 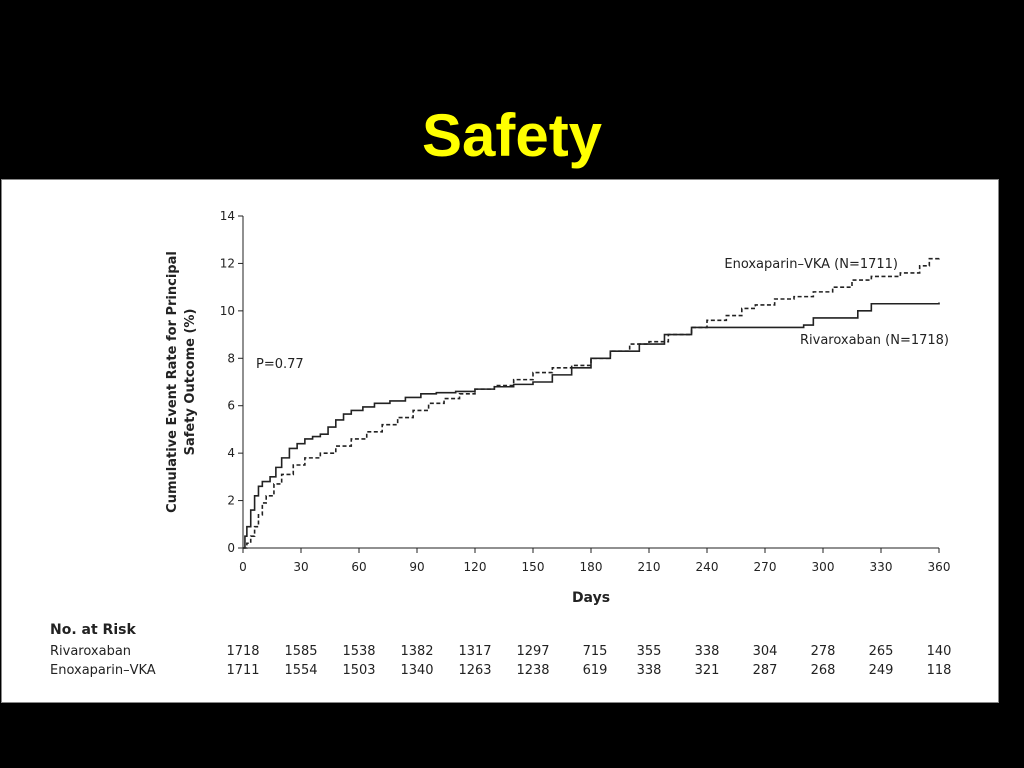 What do you see at coordinates (172, 382) in the screenshot?
I see `y-axis-label-line1: Cumulative Event Rate for Principal` at bounding box center [172, 382].